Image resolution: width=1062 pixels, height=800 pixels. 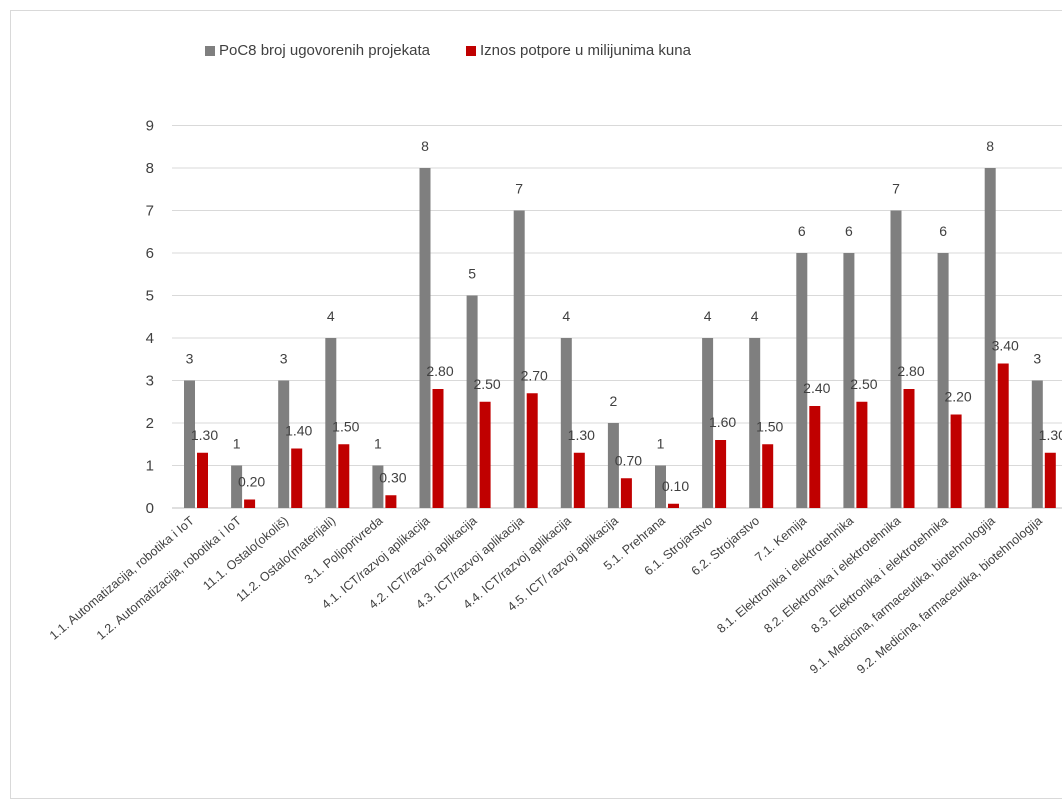 I want to click on y-tick-label: 4, so click(x=150, y=338).